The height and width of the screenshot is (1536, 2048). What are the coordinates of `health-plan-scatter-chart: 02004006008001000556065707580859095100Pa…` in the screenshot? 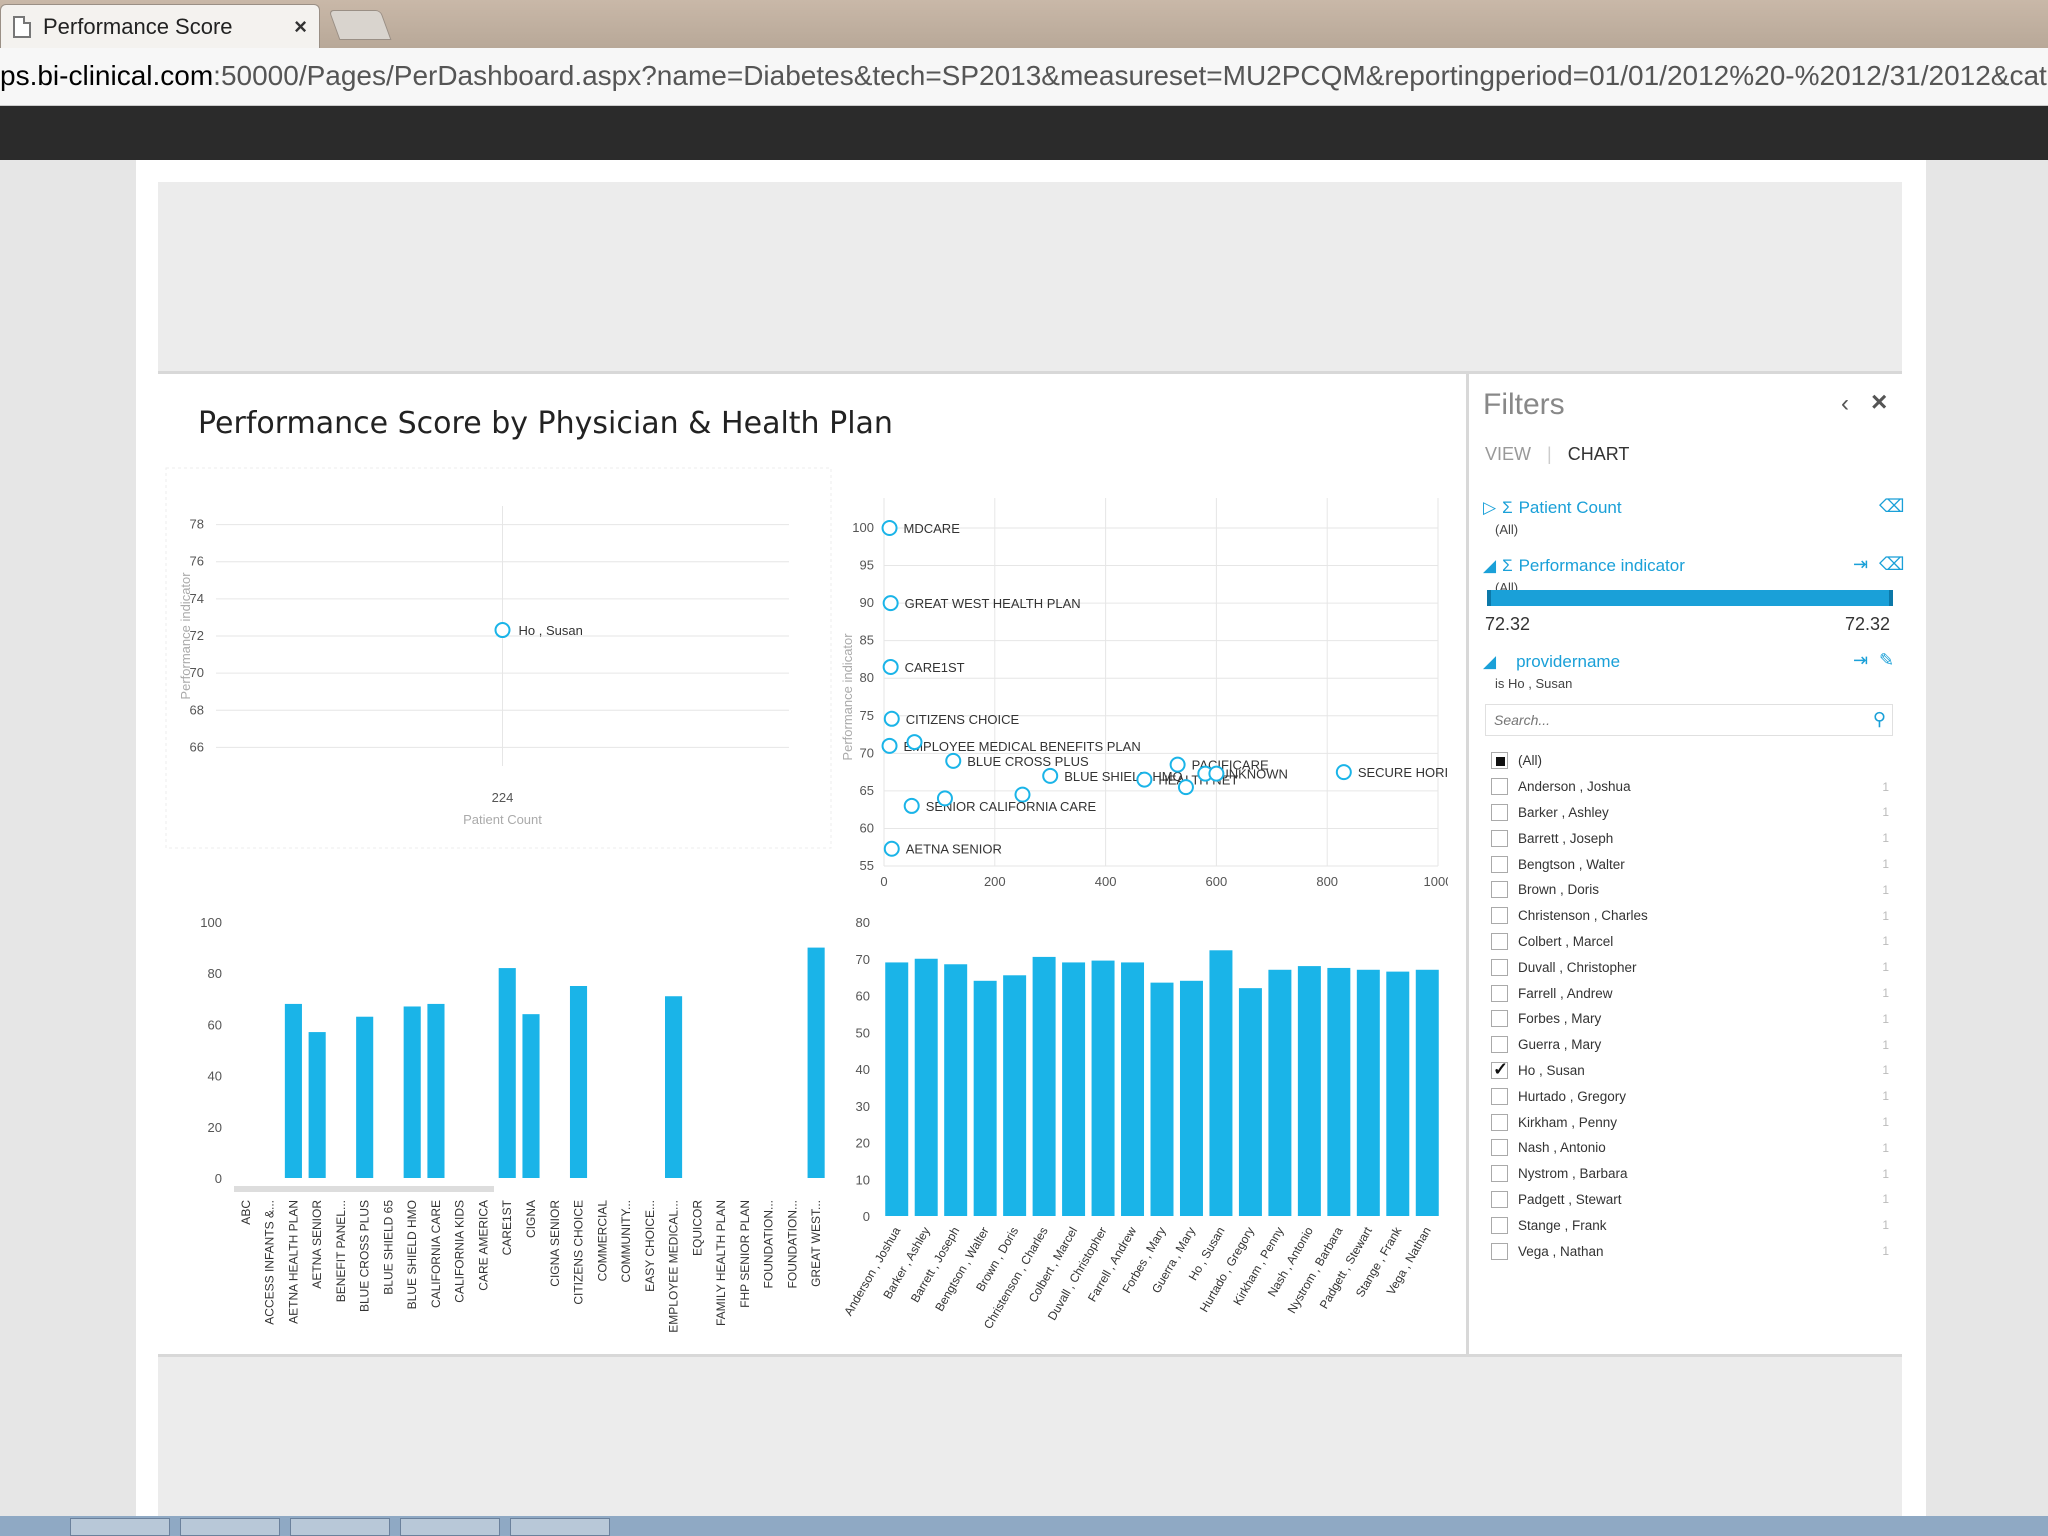 It's located at (1143, 676).